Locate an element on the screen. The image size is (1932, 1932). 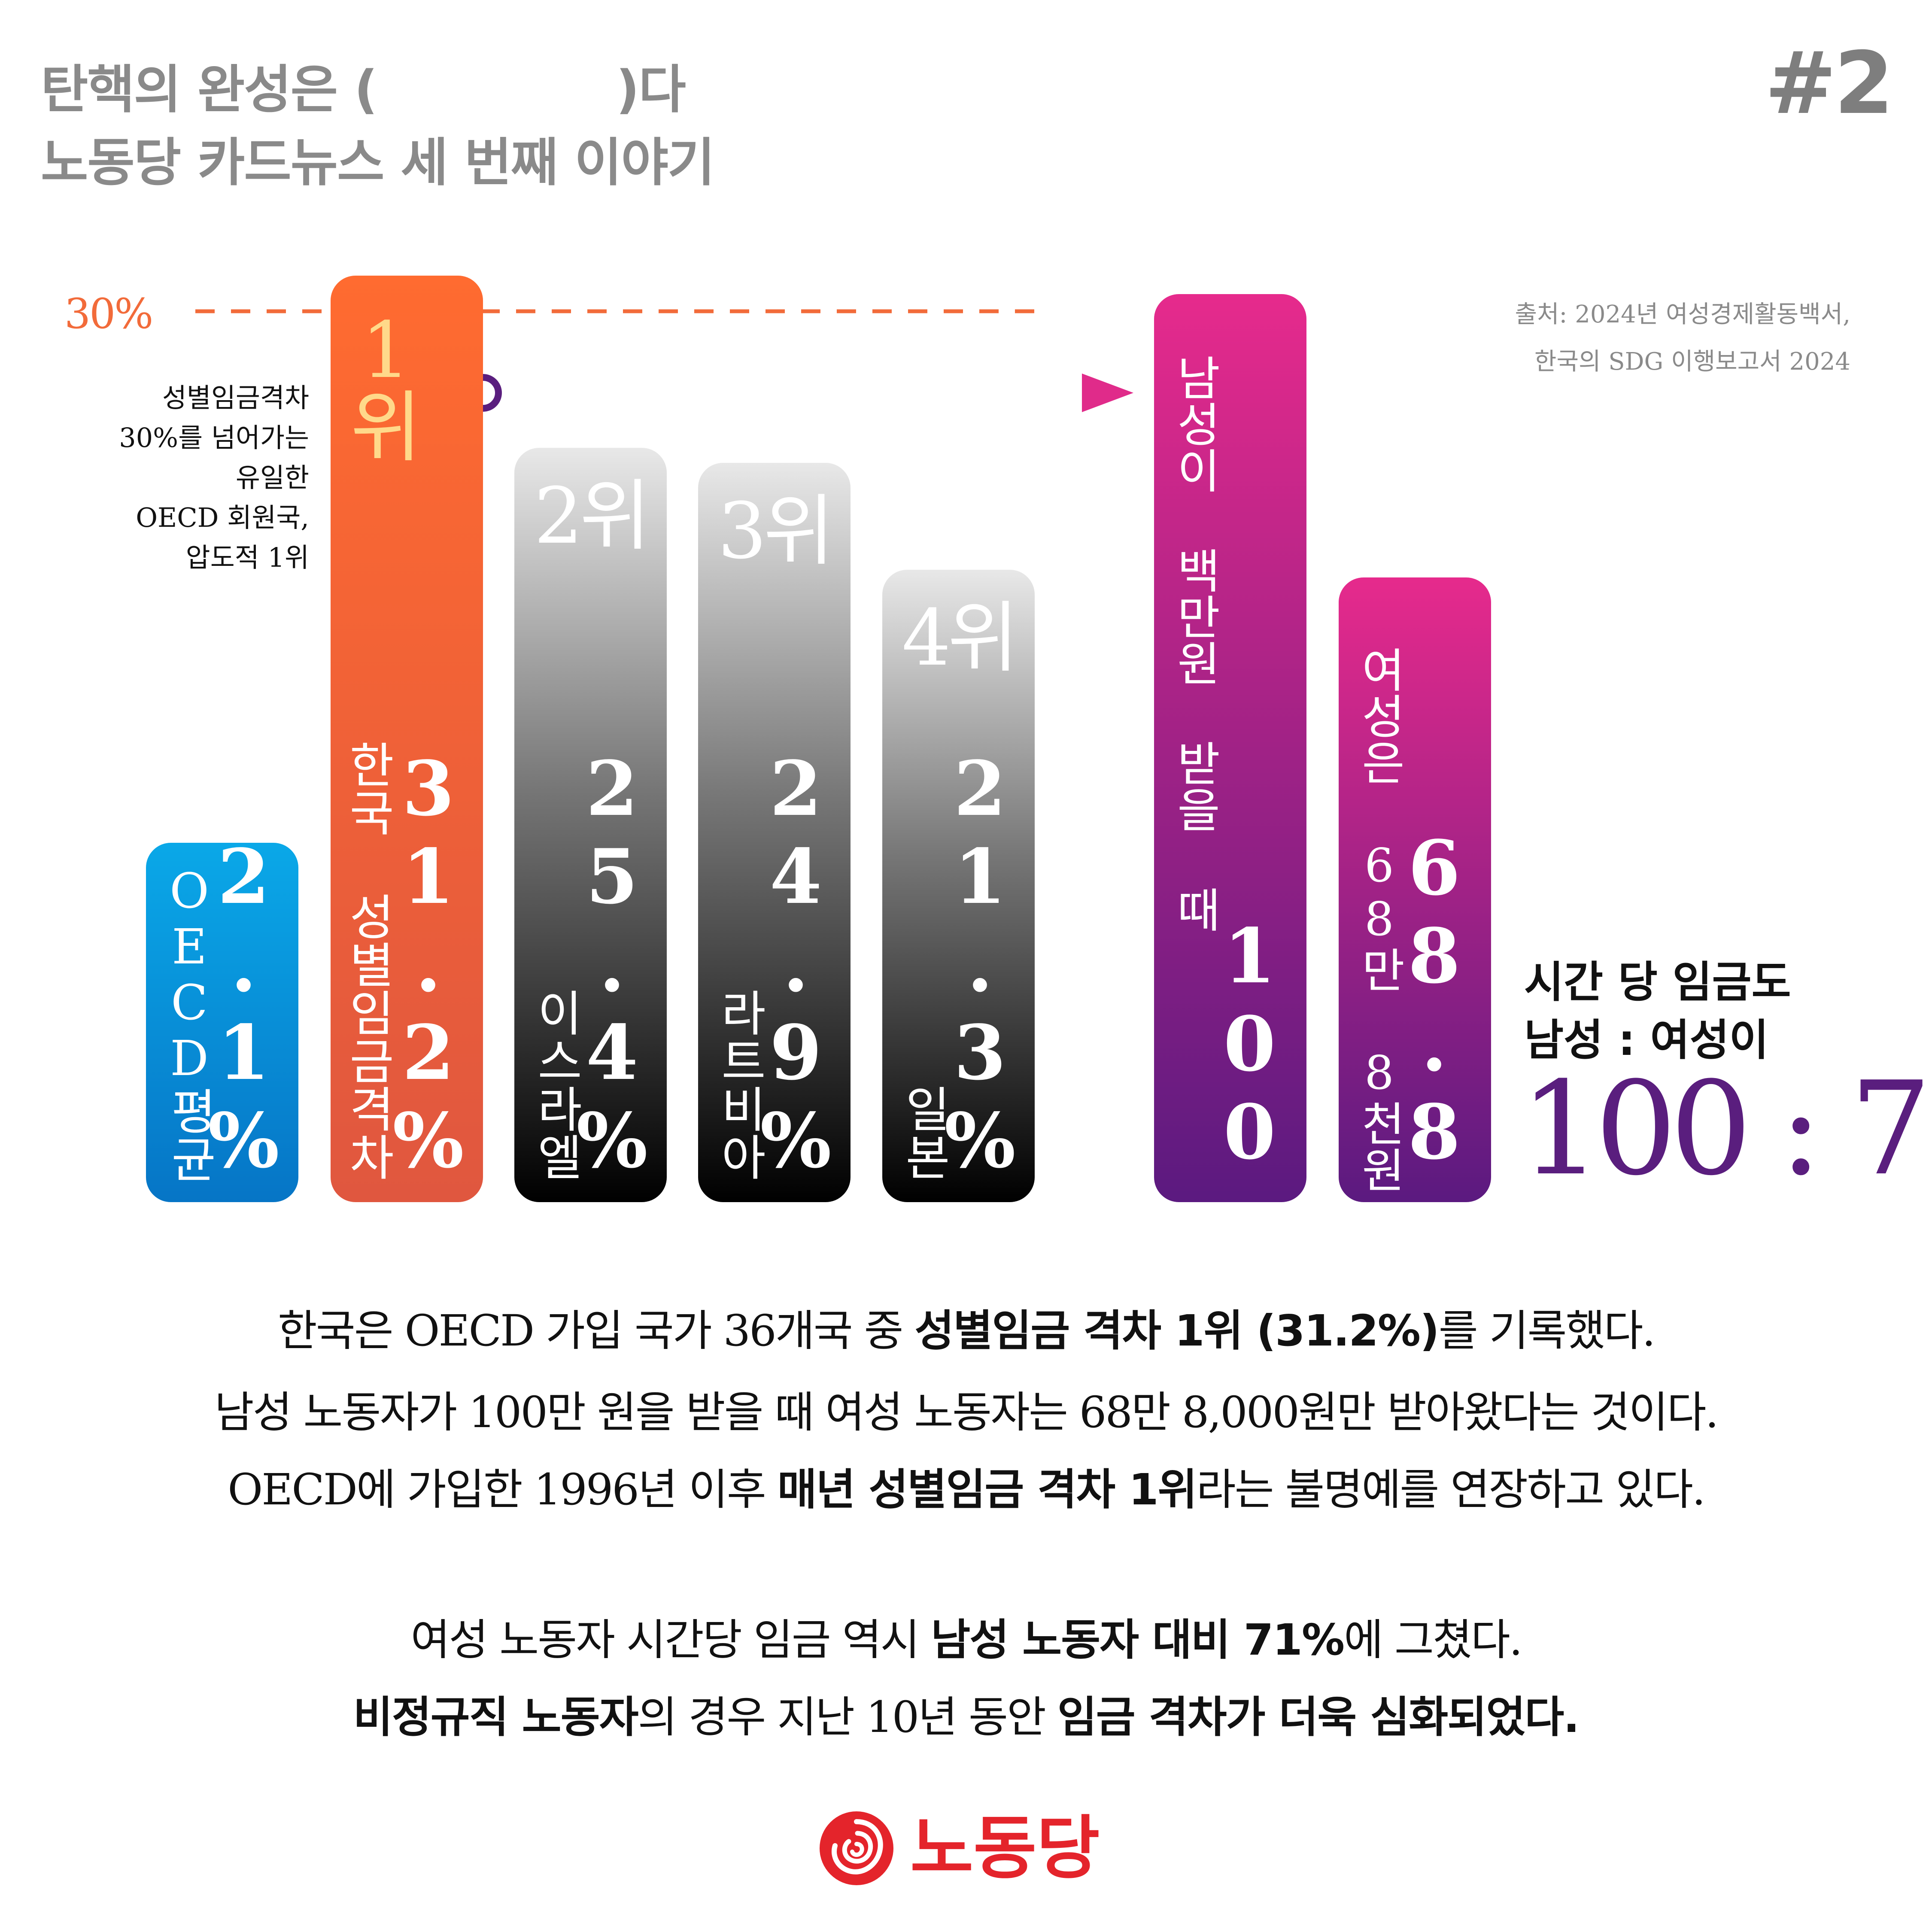
title-line-1: 탄핵의 완성은 ( )다 is located at coordinates (364, 90).